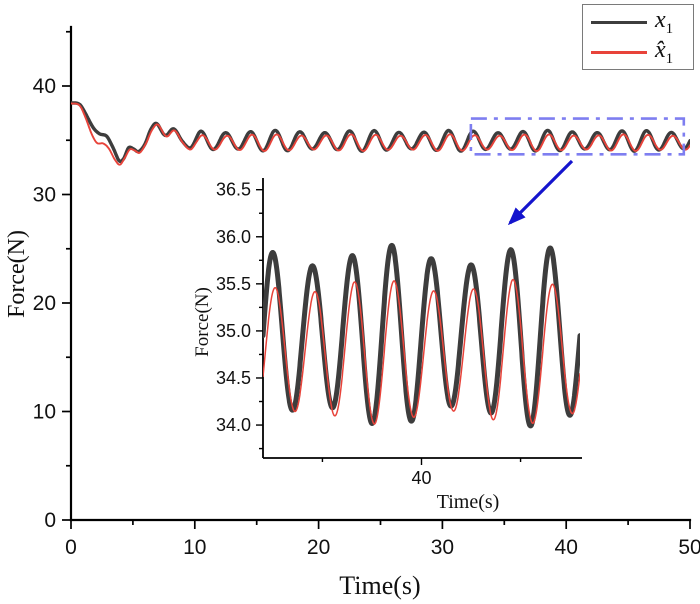 The height and width of the screenshot is (604, 700). I want to click on x-tick-label: 30, so click(442, 547).